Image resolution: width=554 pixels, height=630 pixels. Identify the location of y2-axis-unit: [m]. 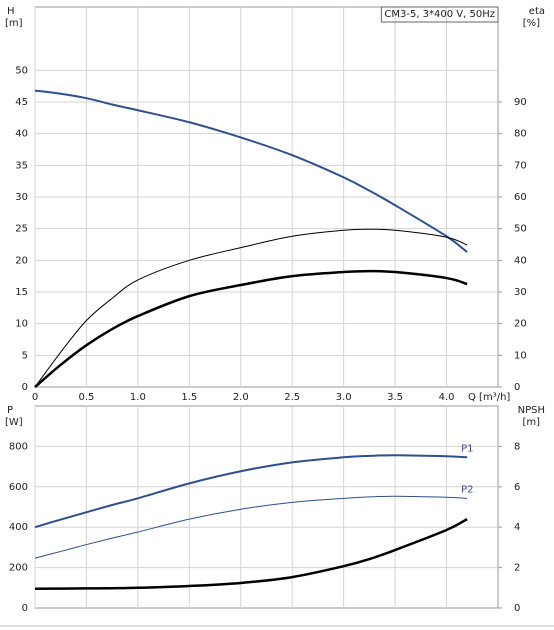
(531, 422).